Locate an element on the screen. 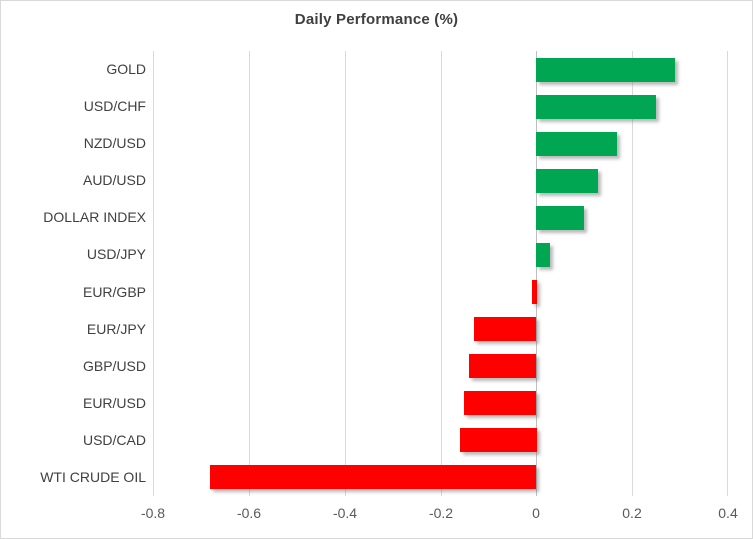  bar-usd-chf is located at coordinates (596, 107).